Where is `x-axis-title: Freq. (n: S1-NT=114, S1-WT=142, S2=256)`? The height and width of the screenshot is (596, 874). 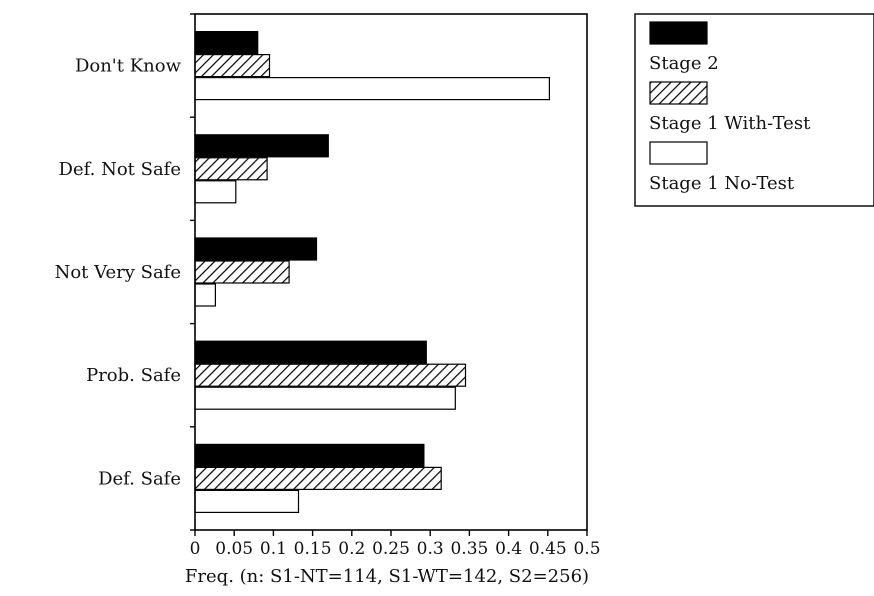 x-axis-title: Freq. (n: S1-NT=114, S1-WT=142, S2=256) is located at coordinates (387, 576).